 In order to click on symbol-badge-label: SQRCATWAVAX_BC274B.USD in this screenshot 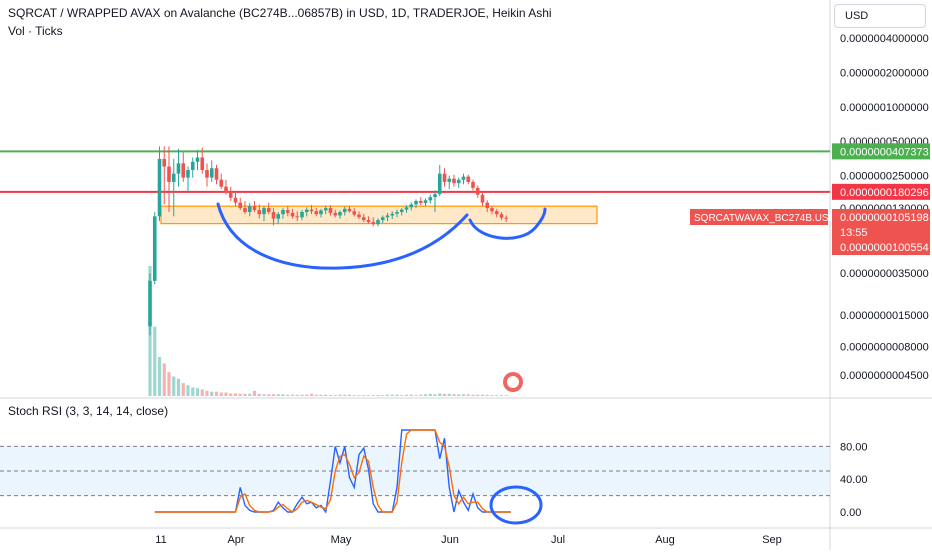, I will do `click(765, 218)`.